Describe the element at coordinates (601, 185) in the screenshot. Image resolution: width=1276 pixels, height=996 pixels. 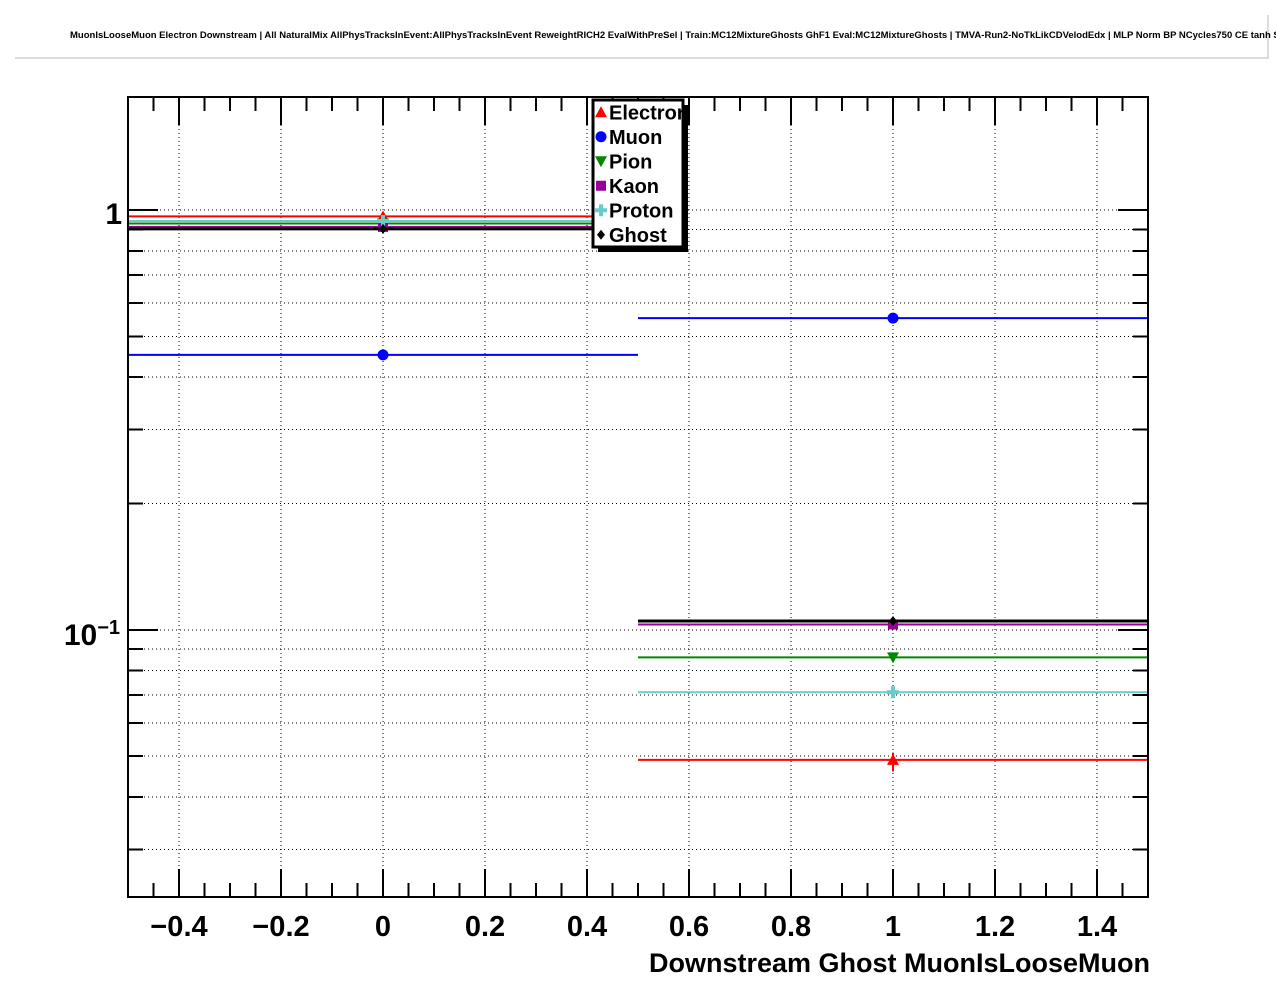
I see `kaon-legend-marker` at that location.